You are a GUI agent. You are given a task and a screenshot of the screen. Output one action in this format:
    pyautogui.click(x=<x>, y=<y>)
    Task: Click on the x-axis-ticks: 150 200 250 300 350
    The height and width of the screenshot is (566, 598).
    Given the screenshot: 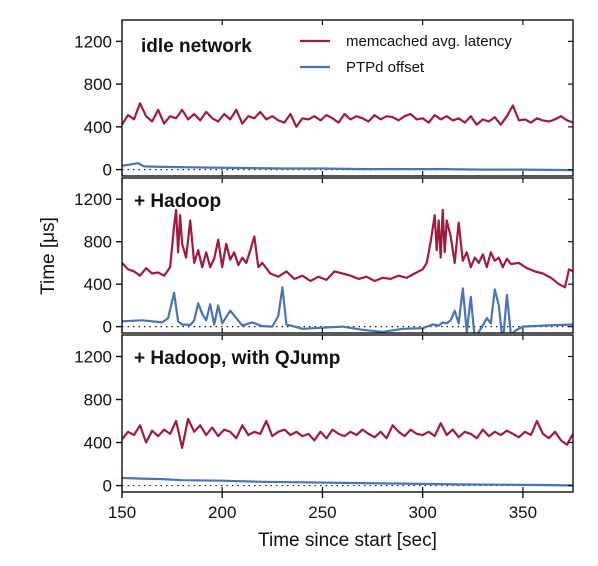 What is the action you would take?
    pyautogui.click(x=322, y=507)
    